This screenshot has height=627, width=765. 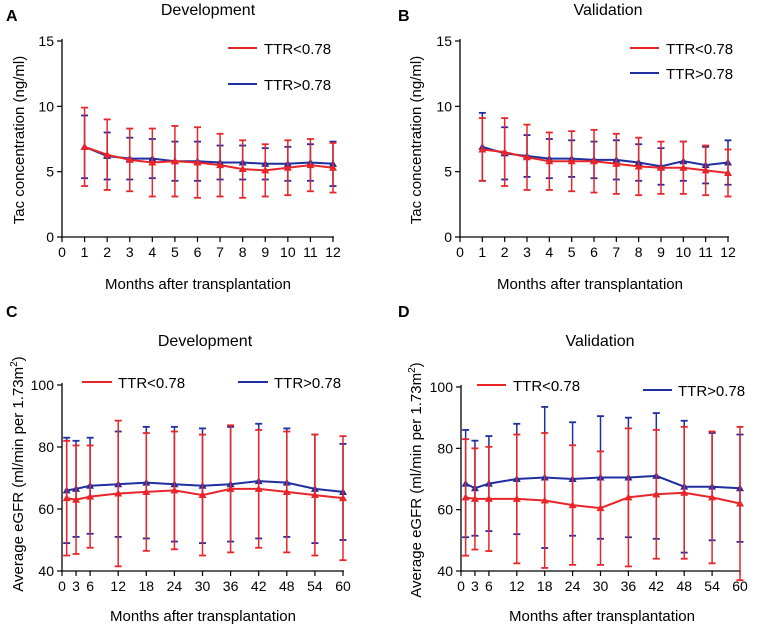 What do you see at coordinates (728, 252) in the screenshot?
I see `panel-b-x-tick-label-12: 12` at bounding box center [728, 252].